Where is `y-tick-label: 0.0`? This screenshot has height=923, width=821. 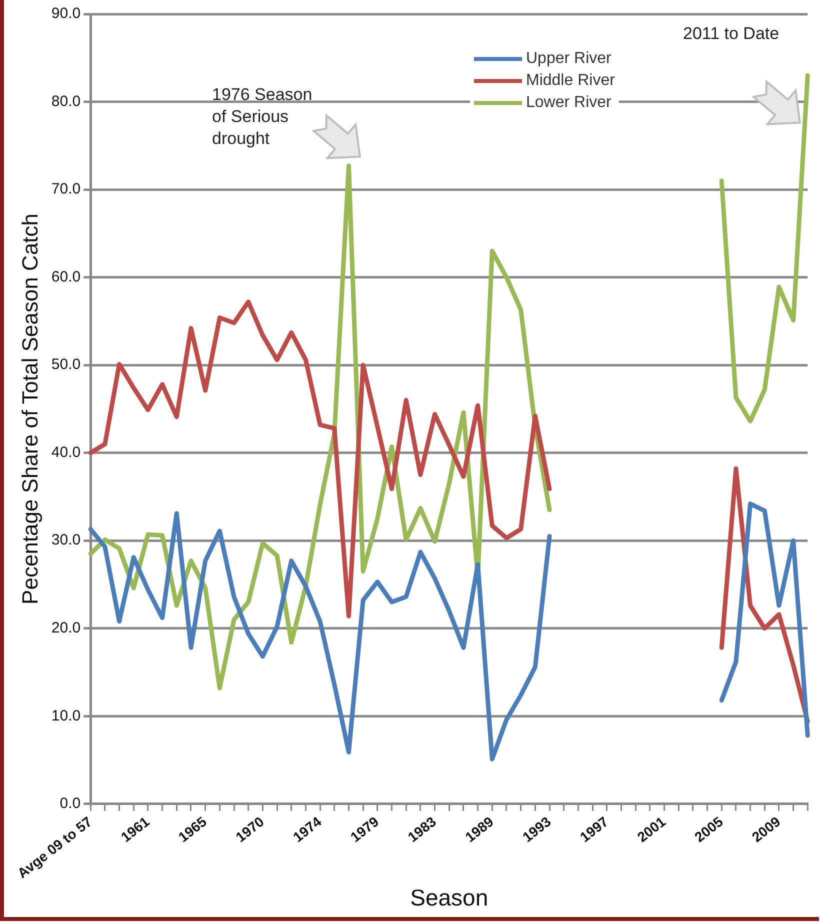 y-tick-label: 0.0 is located at coordinates (70, 803).